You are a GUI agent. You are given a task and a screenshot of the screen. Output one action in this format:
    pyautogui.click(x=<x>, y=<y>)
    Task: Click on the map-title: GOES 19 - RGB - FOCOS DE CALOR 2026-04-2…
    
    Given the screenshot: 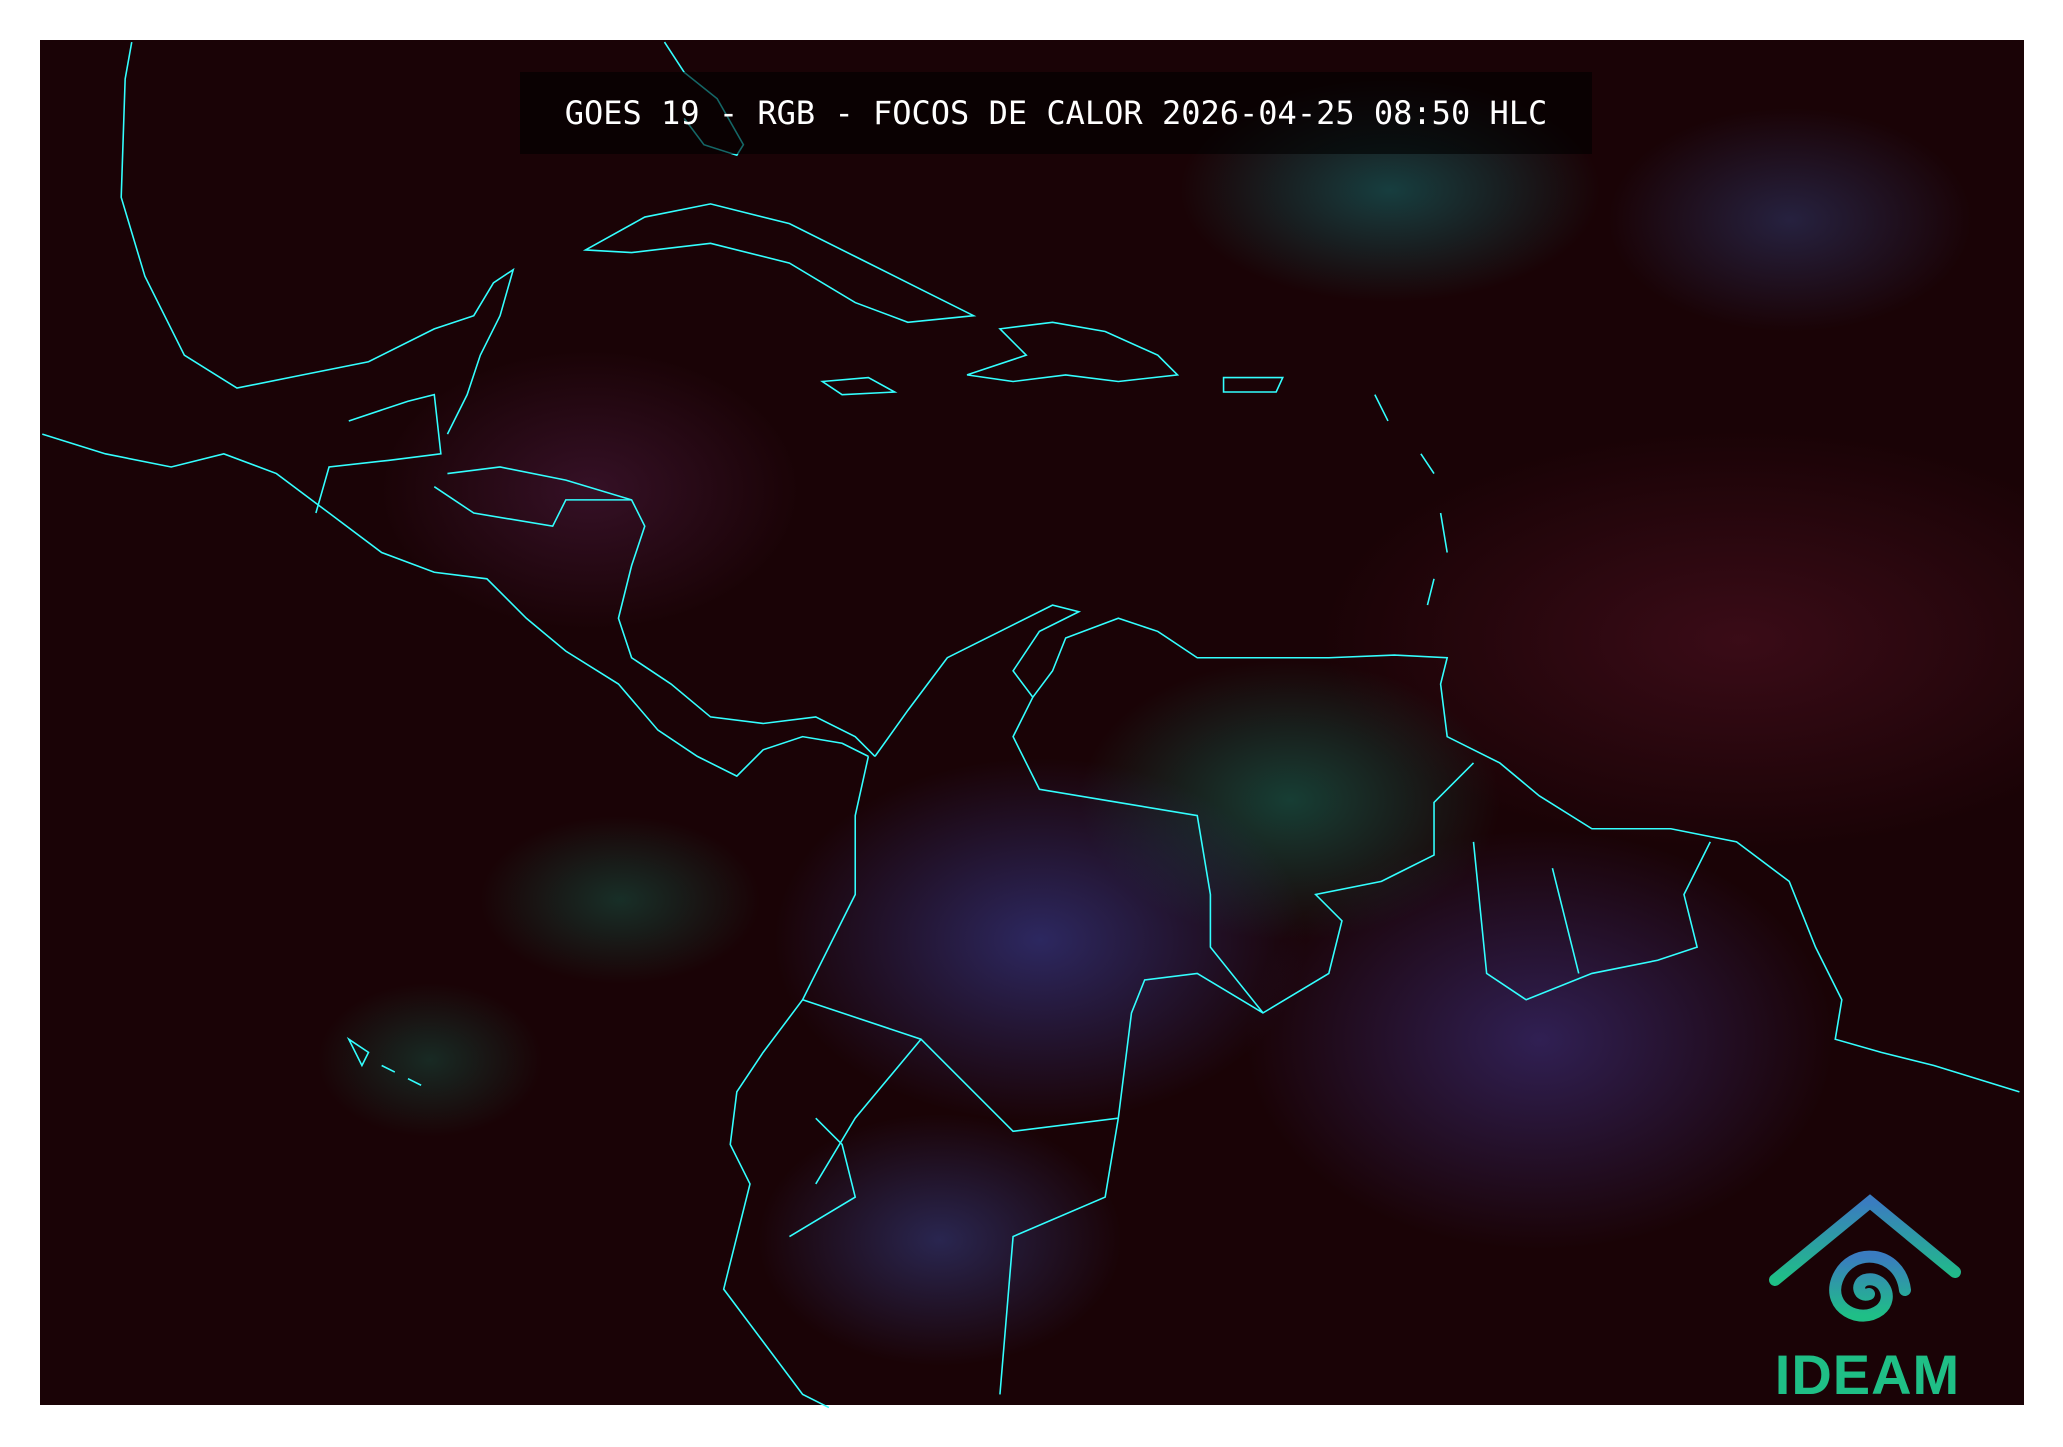 What is the action you would take?
    pyautogui.click(x=1056, y=113)
    